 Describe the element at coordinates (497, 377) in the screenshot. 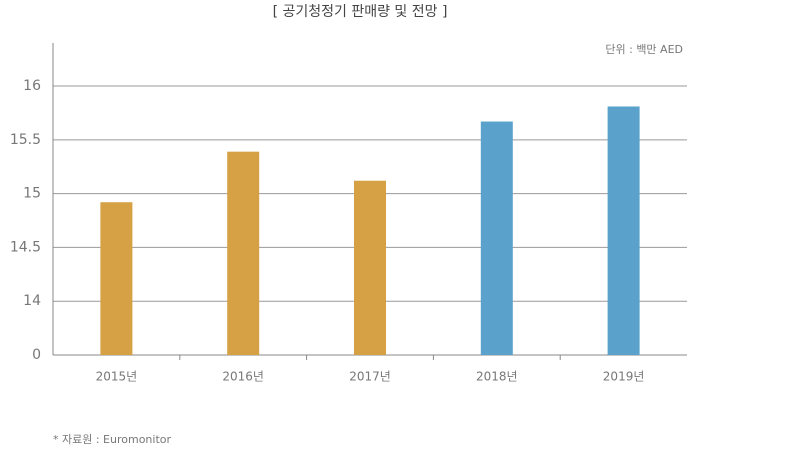

I see `x-tick-label: 2018년` at that location.